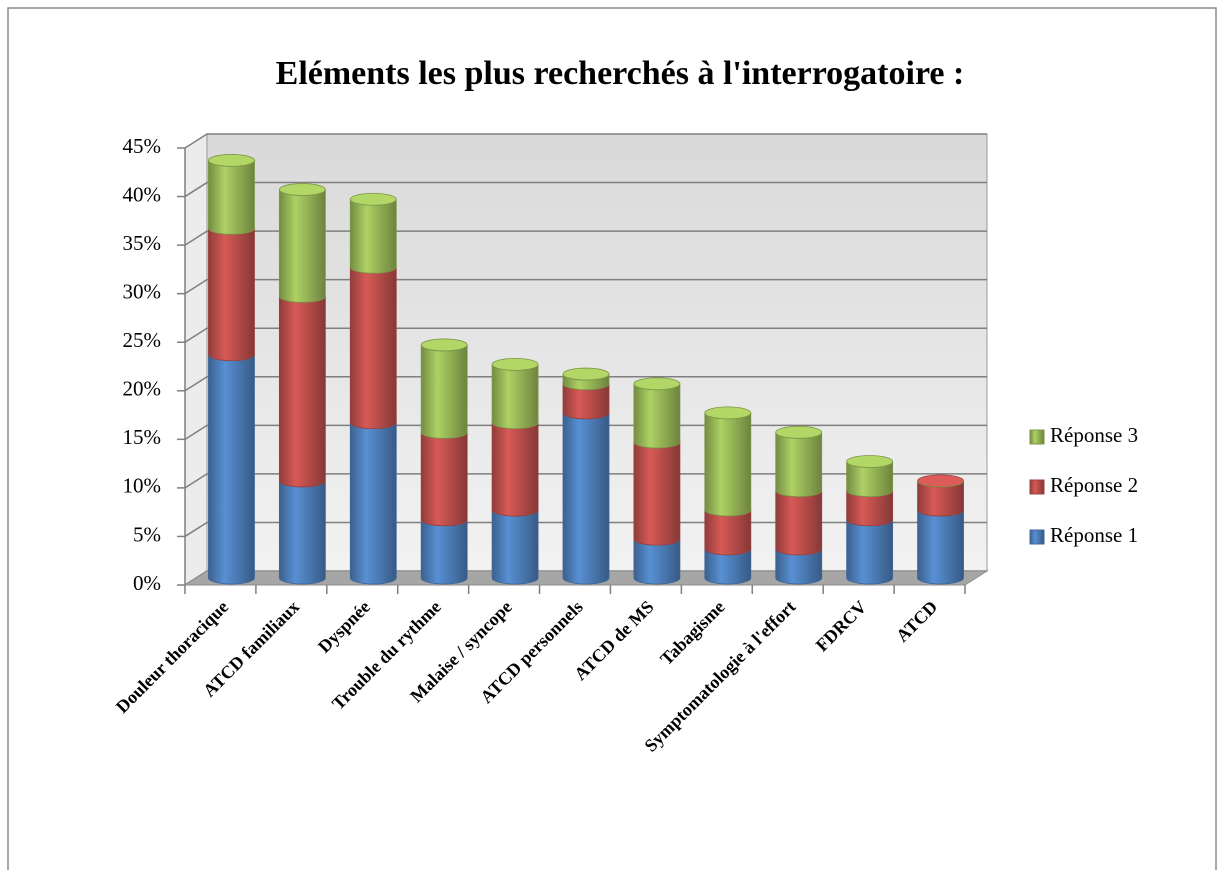  Describe the element at coordinates (142, 486) in the screenshot. I see `y-tick-label: 10%` at that location.